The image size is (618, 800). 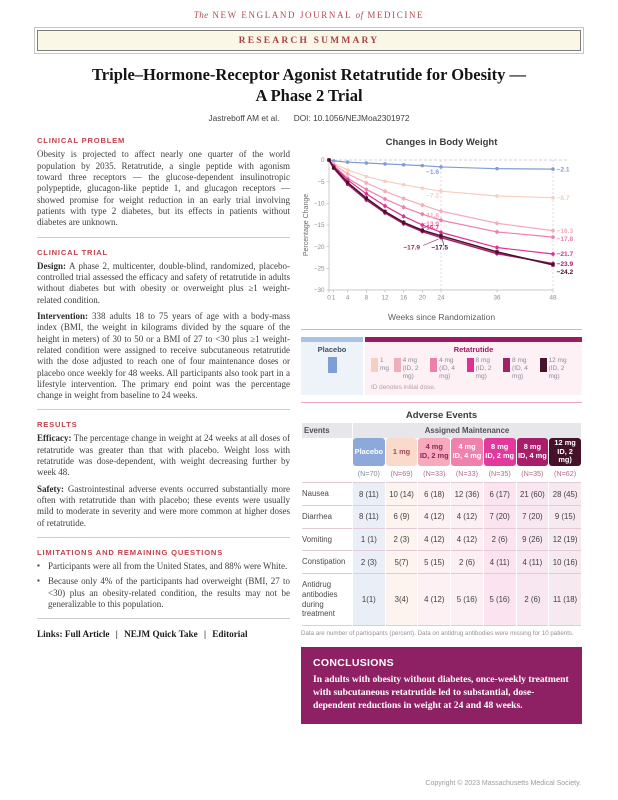 What do you see at coordinates (565, 493) in the screenshot?
I see `event-value-cell: 28 (45)` at bounding box center [565, 493].